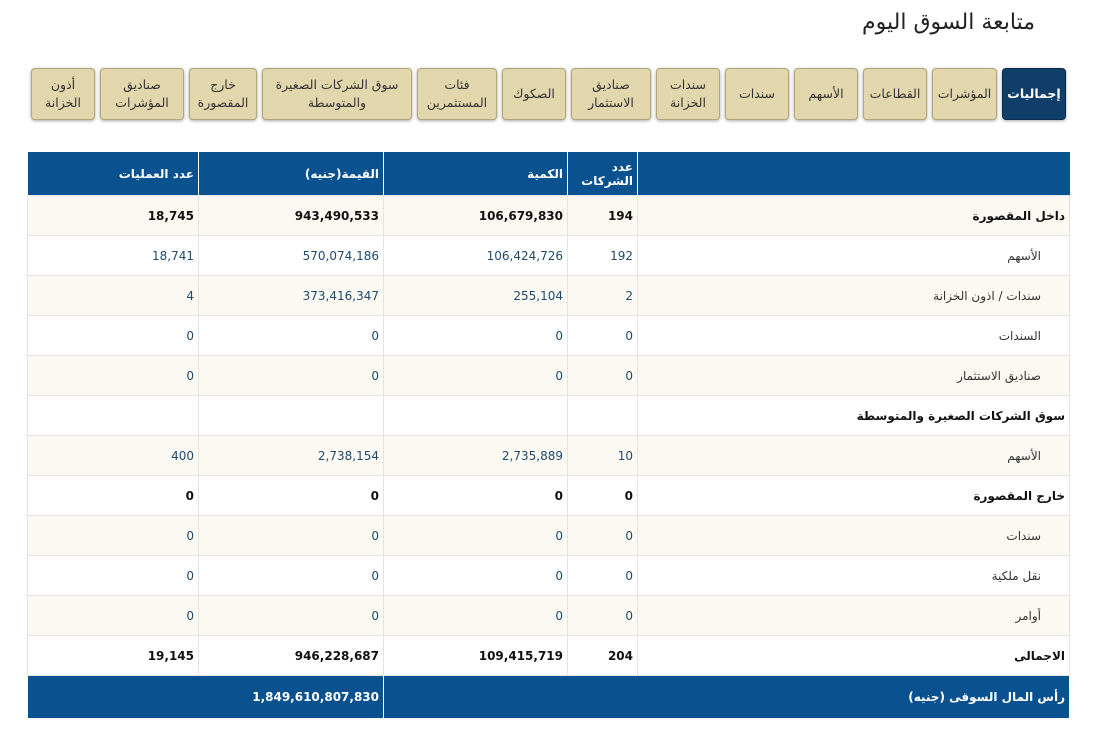  Describe the element at coordinates (602, 455) in the screenshot. I see `cell: 10` at that location.